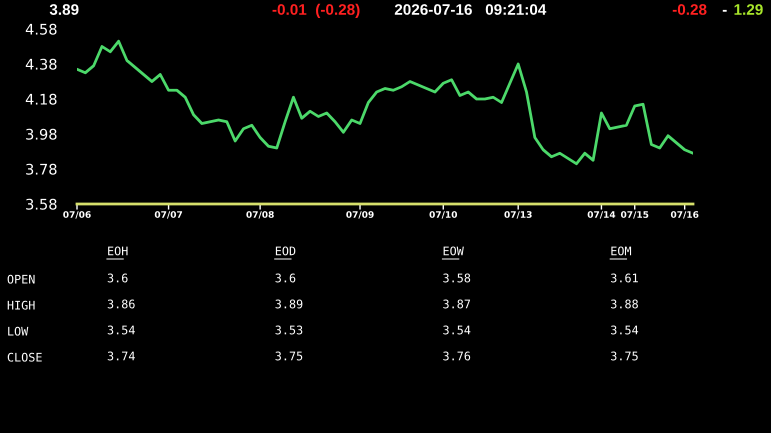 Image resolution: width=771 pixels, height=433 pixels. Describe the element at coordinates (456, 278) in the screenshot. I see `data-label: 3.58` at that location.